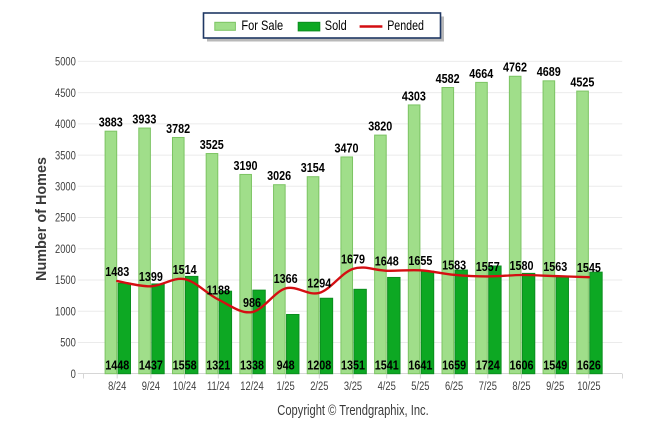  I want to click on svg-text: 1000, so click(65, 311).